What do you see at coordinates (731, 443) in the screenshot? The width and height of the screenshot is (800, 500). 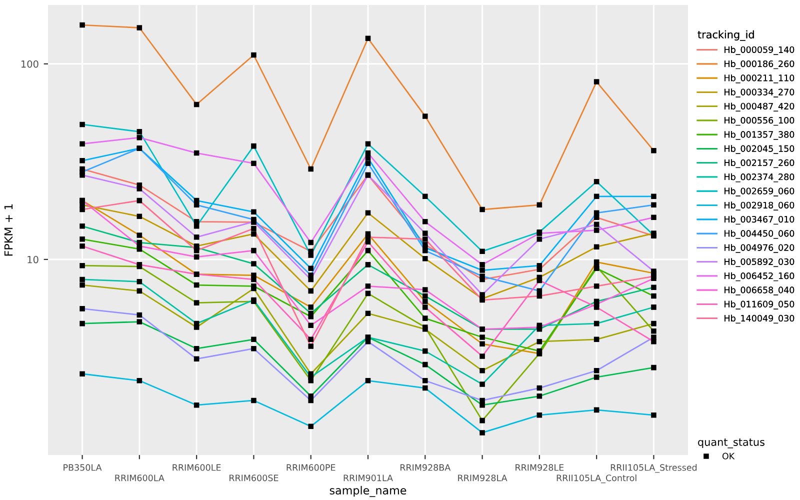 I see `text: quant_status` at bounding box center [731, 443].